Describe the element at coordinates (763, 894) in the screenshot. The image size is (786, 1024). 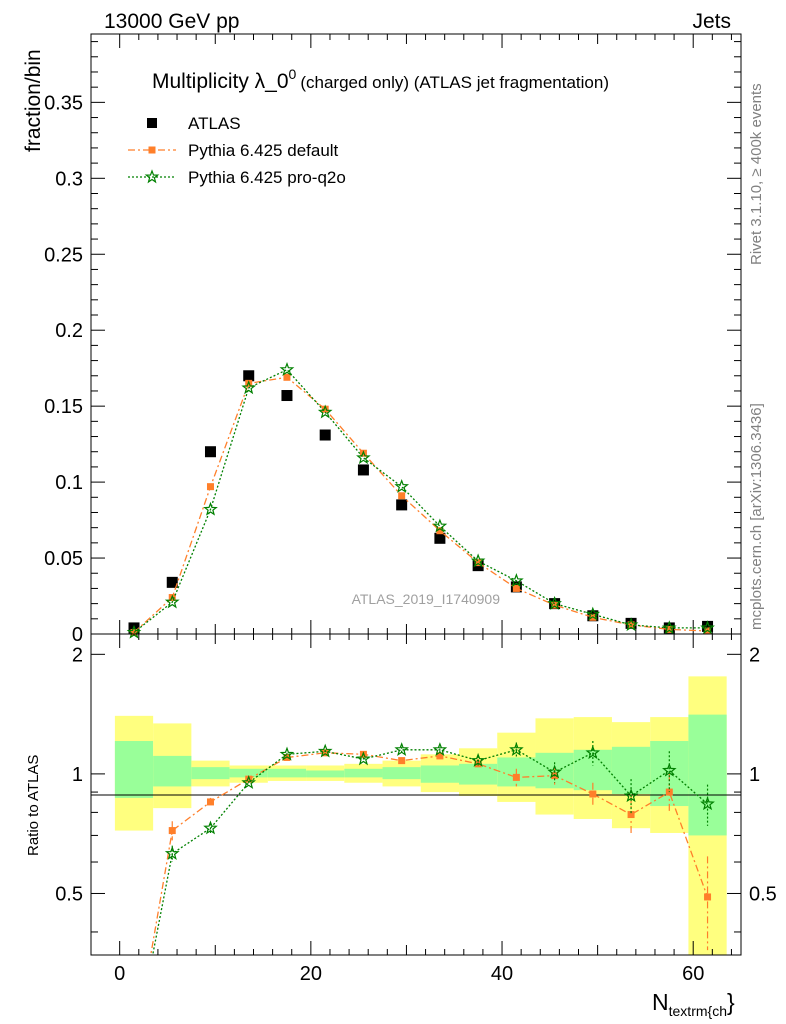
I see `y-tick-label-right: 0.5` at that location.